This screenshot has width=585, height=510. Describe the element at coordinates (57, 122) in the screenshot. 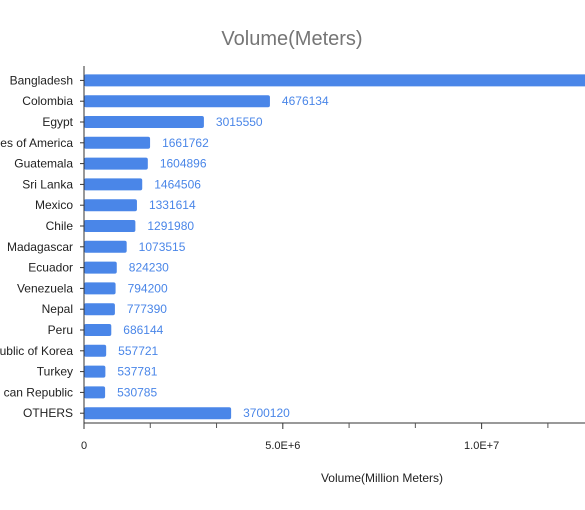

I see `category-label-2: Egypt` at that location.